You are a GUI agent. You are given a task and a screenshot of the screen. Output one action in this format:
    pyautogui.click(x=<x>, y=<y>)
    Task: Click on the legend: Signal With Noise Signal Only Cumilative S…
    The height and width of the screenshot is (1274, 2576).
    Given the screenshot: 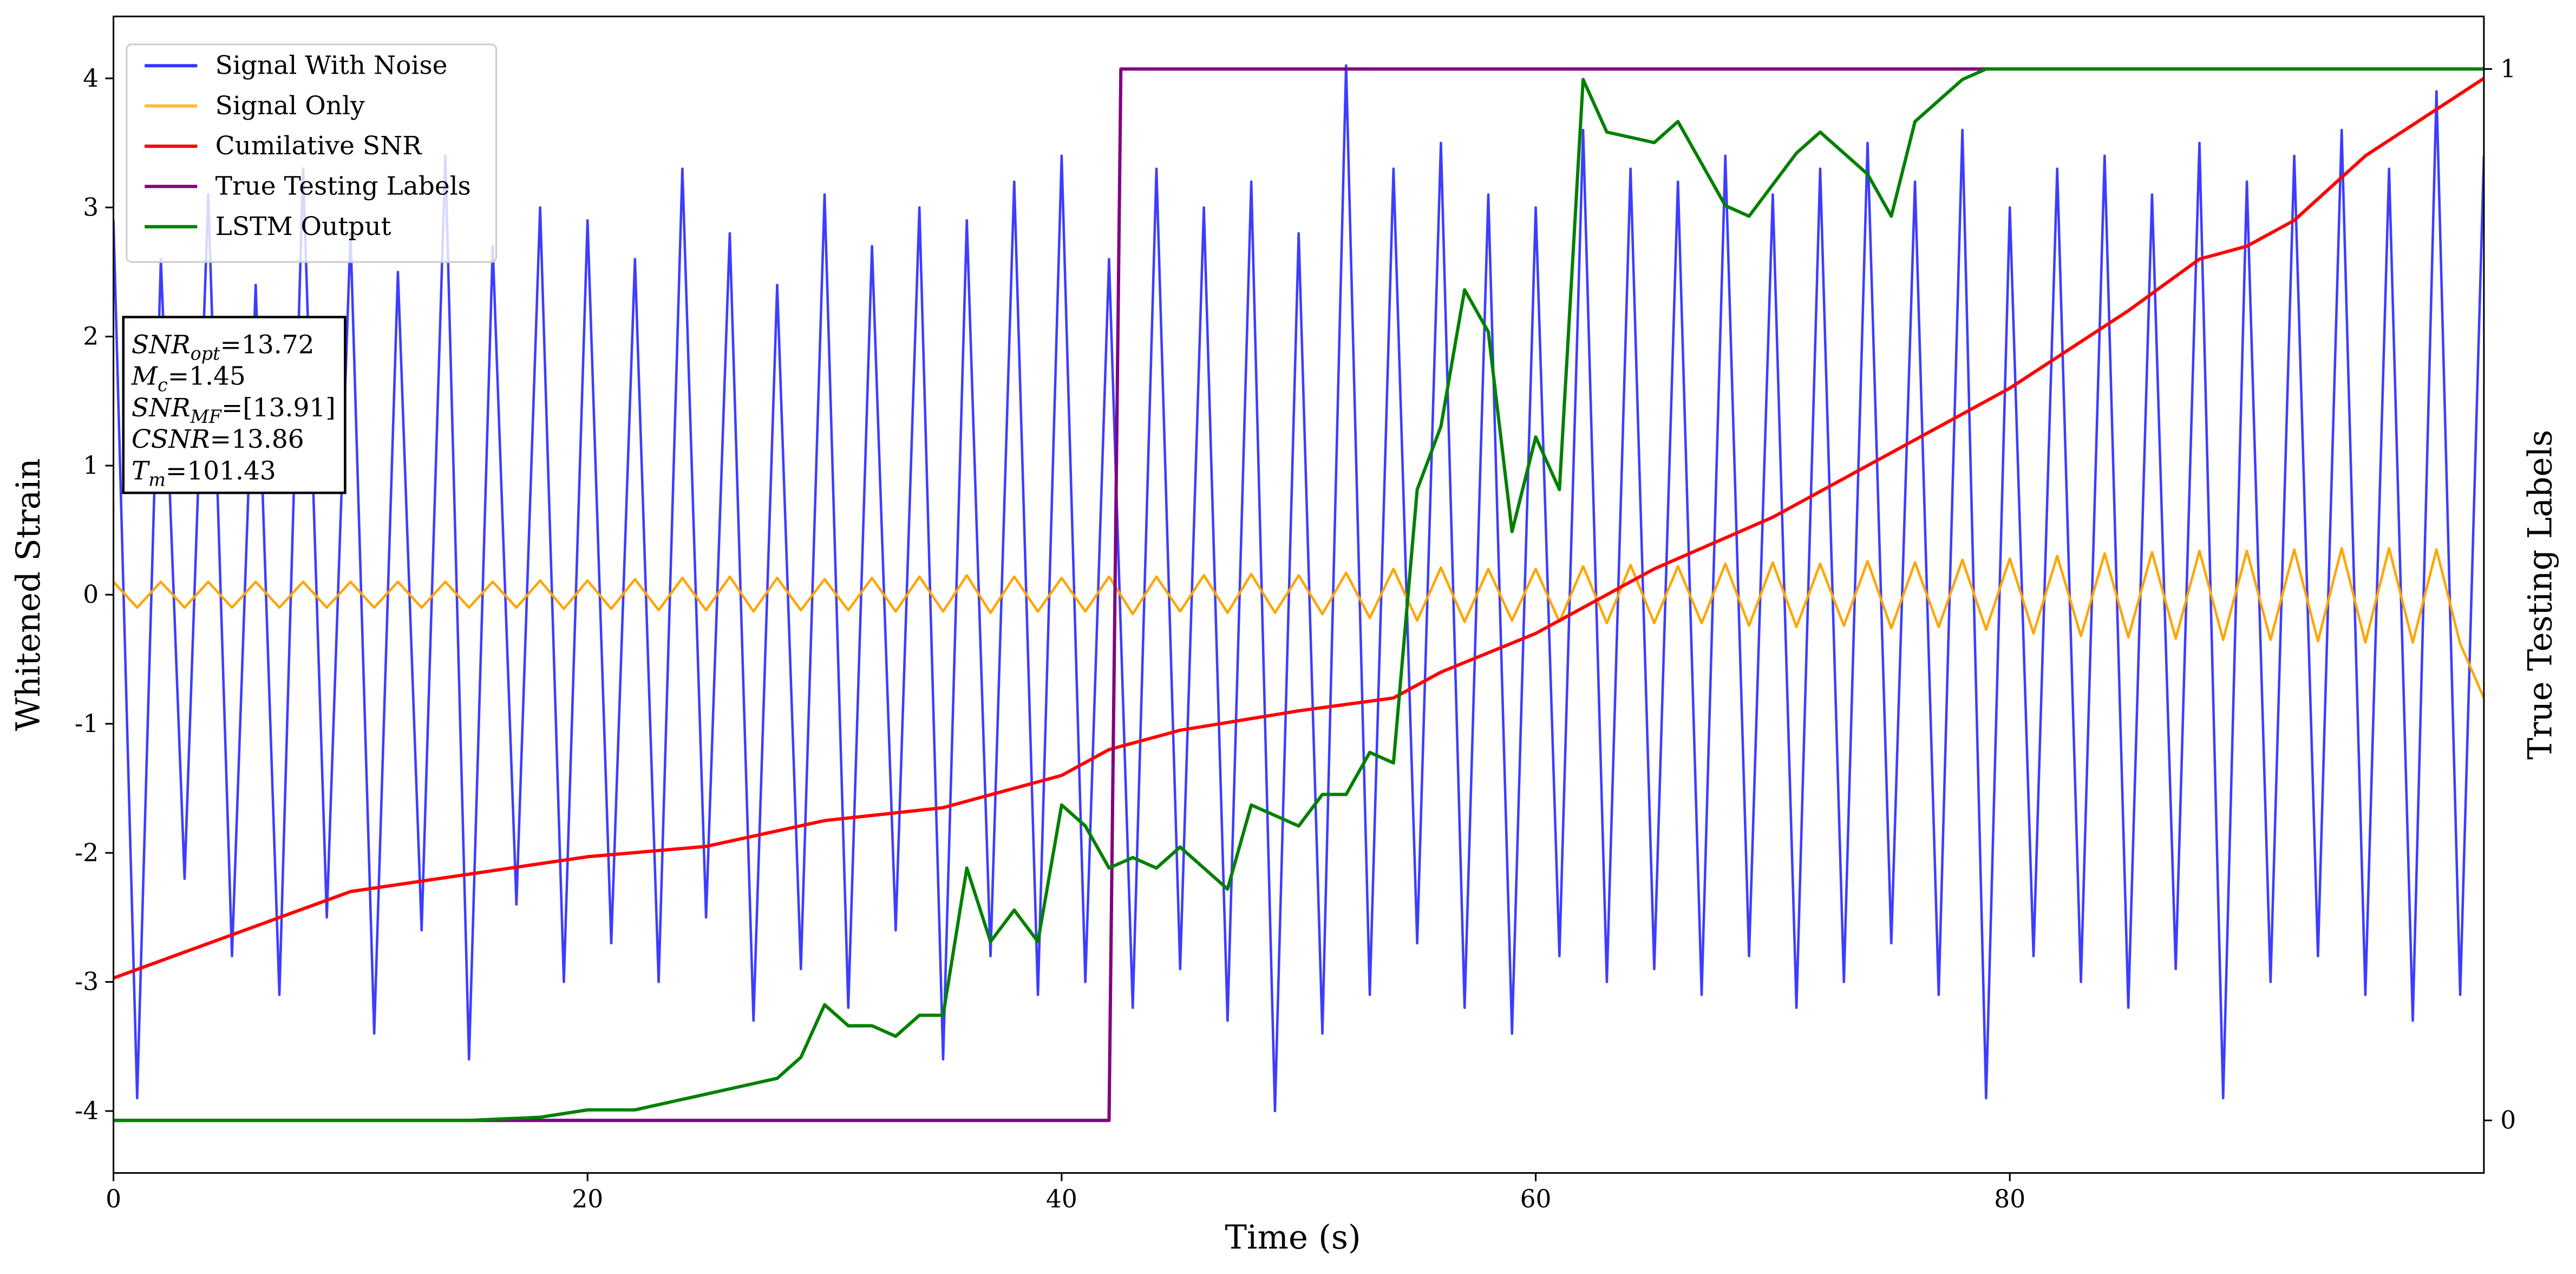 What is the action you would take?
    pyautogui.click(x=312, y=153)
    